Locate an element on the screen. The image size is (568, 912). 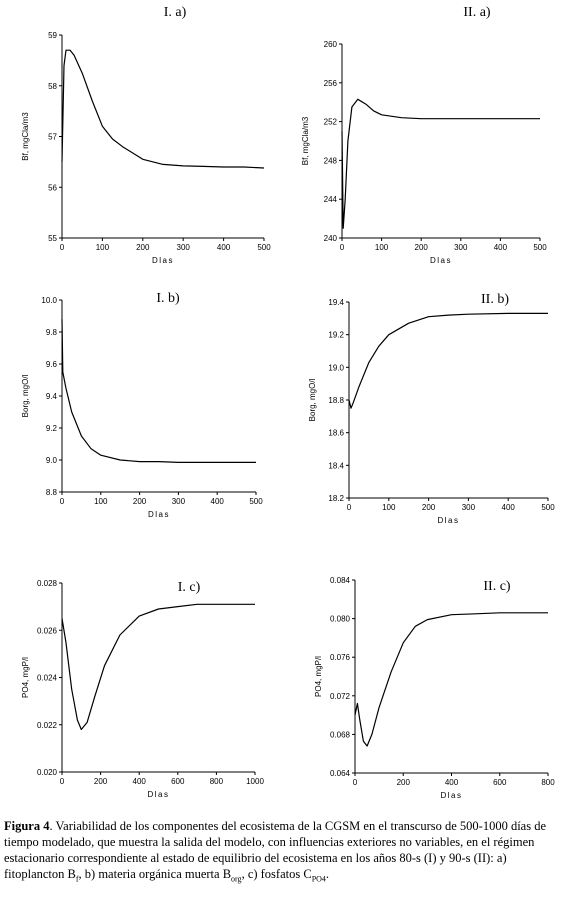
y-tick-label: 0.068 is located at coordinates (340, 734).